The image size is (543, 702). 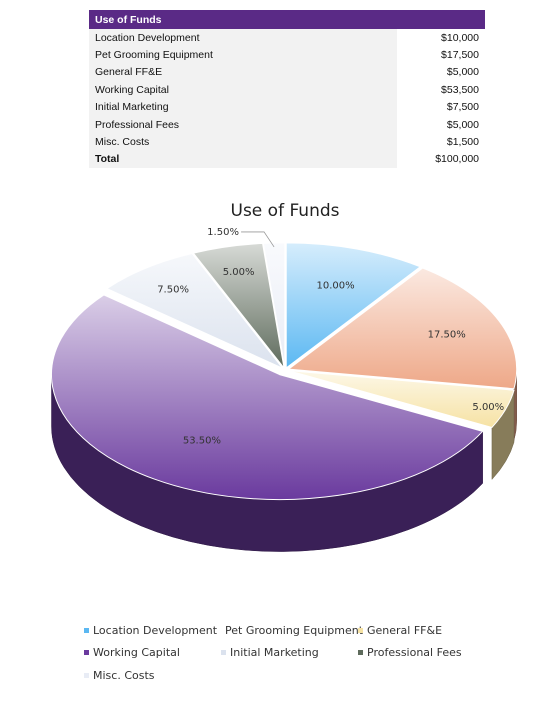 I want to click on total-label: Total, so click(x=243, y=159).